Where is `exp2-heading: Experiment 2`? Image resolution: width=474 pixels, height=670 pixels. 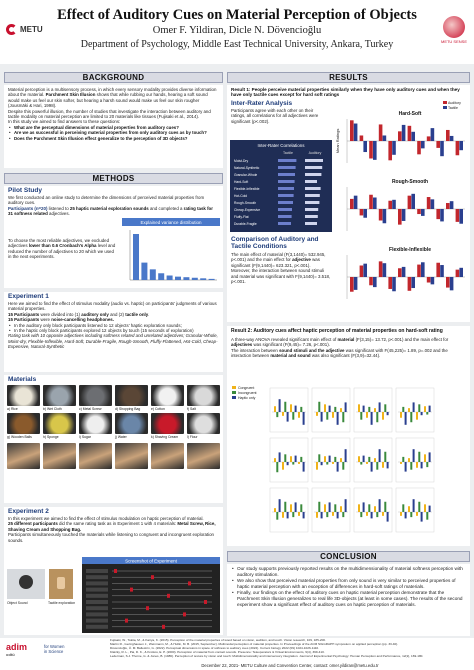
exp2-heading: Experiment 2 is located at coordinates (28, 511).